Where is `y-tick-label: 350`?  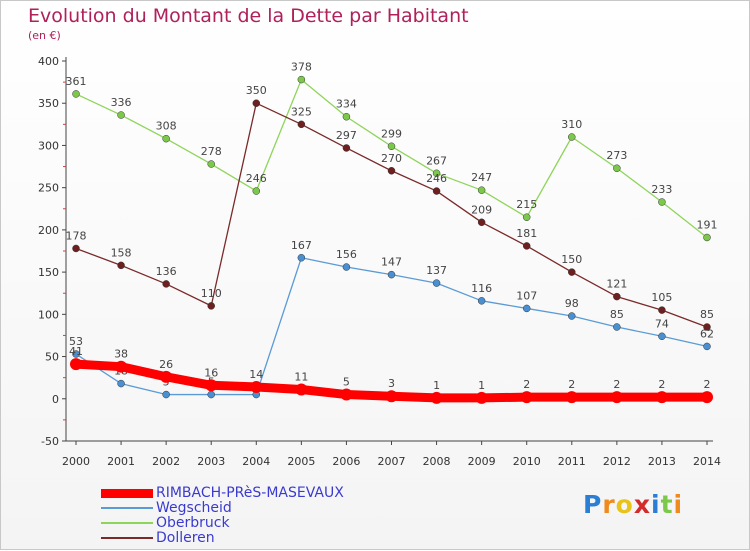
y-tick-label: 350 is located at coordinates (48, 103).